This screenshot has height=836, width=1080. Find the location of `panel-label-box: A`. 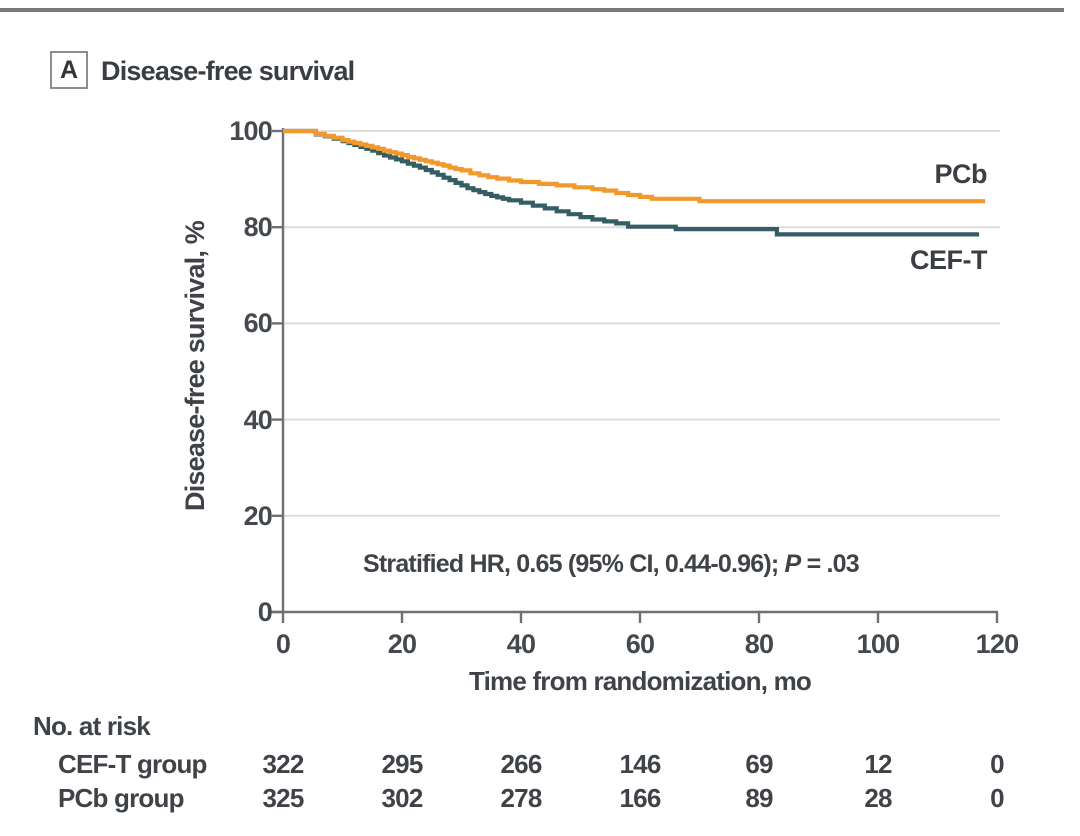

panel-label-box: A is located at coordinates (69, 70).